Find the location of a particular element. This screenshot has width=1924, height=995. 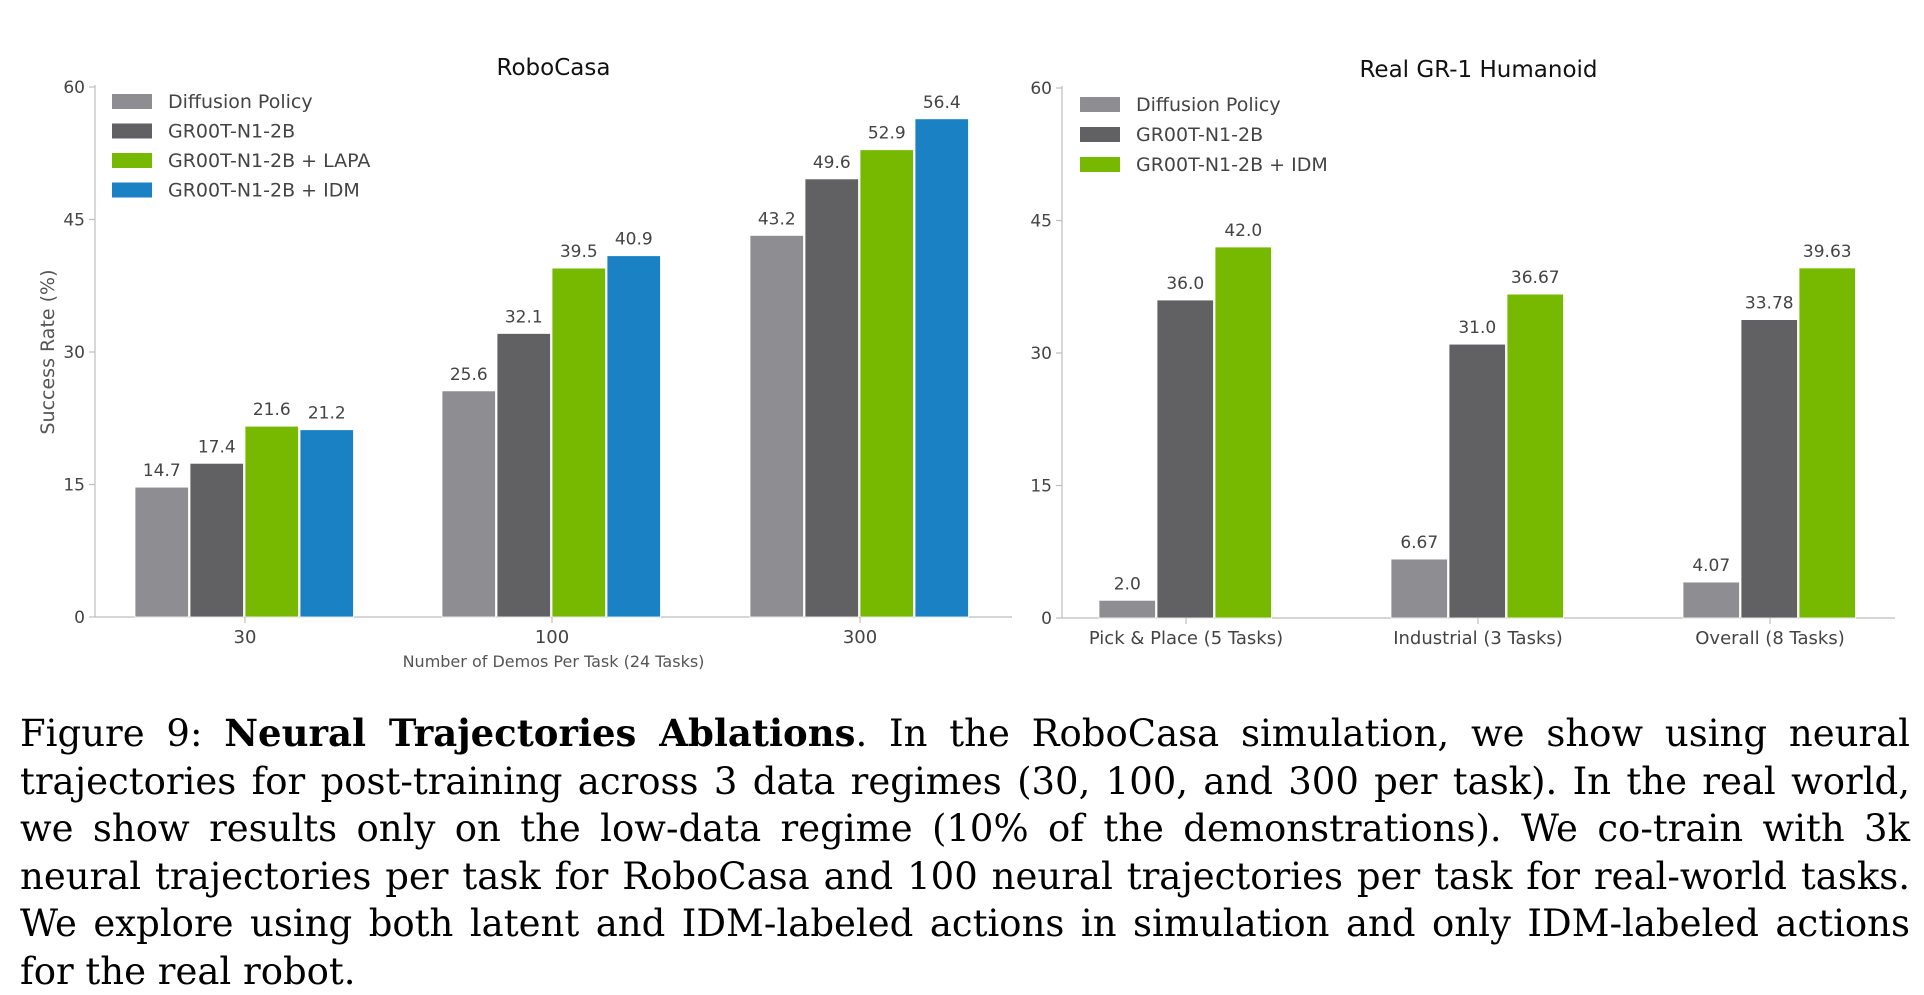

bar-gr00t-n1-2b-pick-place-5-tasks is located at coordinates (1185, 459).